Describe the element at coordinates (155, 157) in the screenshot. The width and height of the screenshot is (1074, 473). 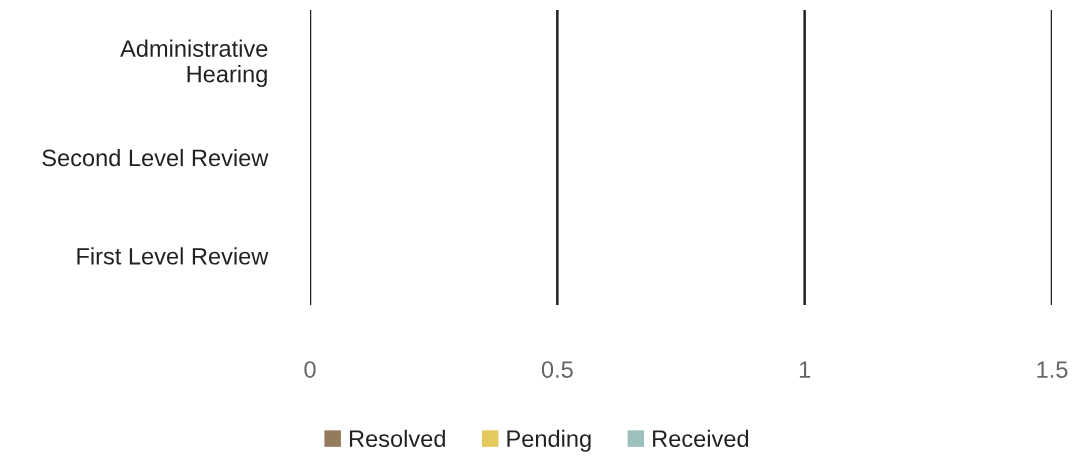
I see `y-tick-label: Second Level Review` at that location.